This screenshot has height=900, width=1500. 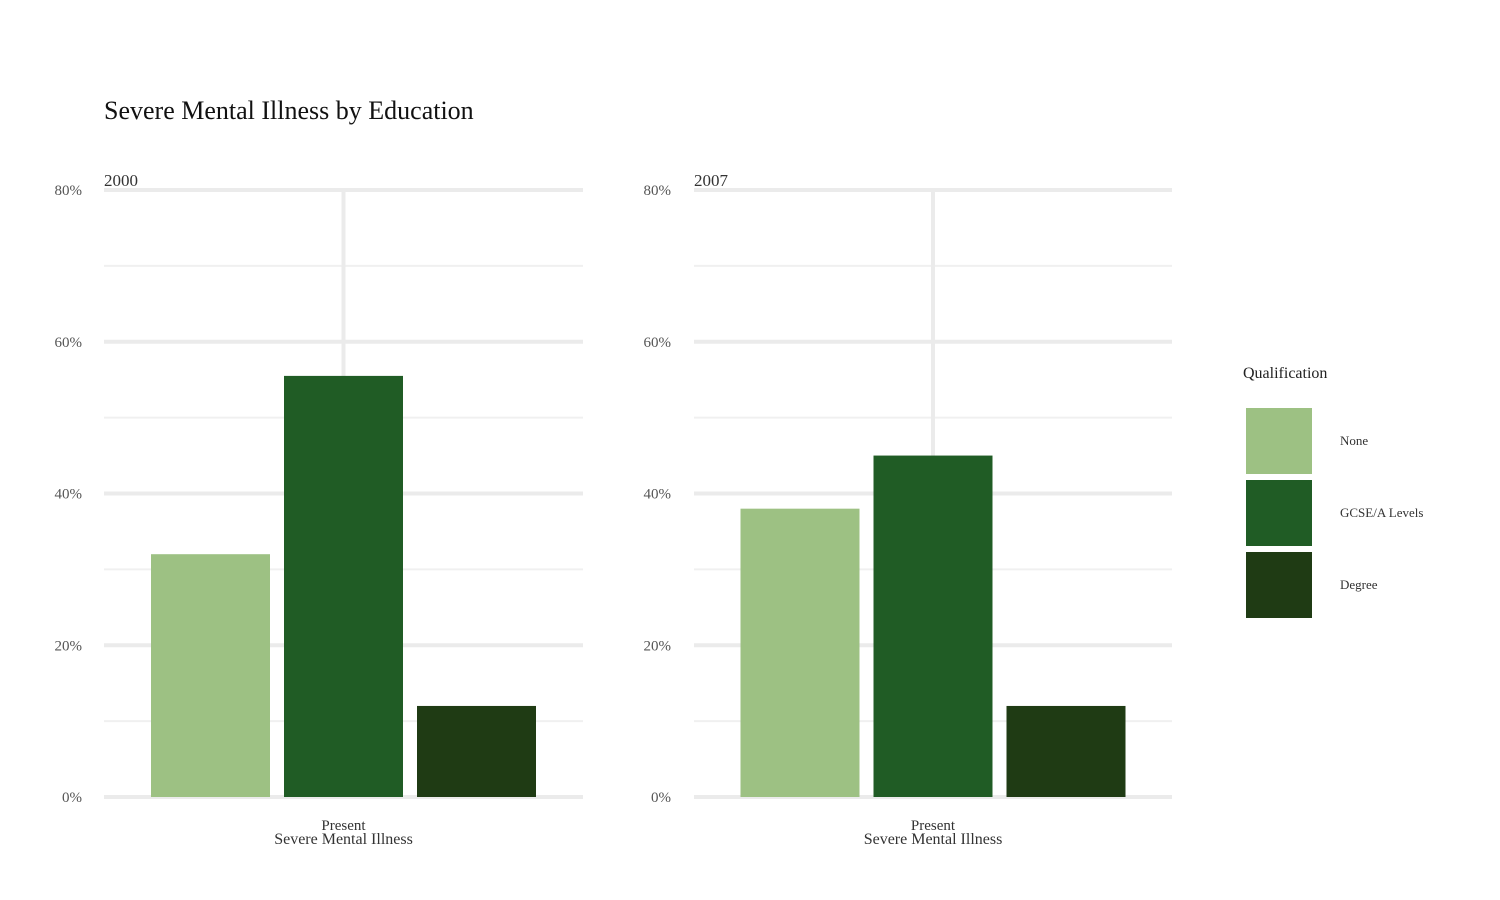 What do you see at coordinates (121, 180) in the screenshot?
I see `facet-label: 2000` at bounding box center [121, 180].